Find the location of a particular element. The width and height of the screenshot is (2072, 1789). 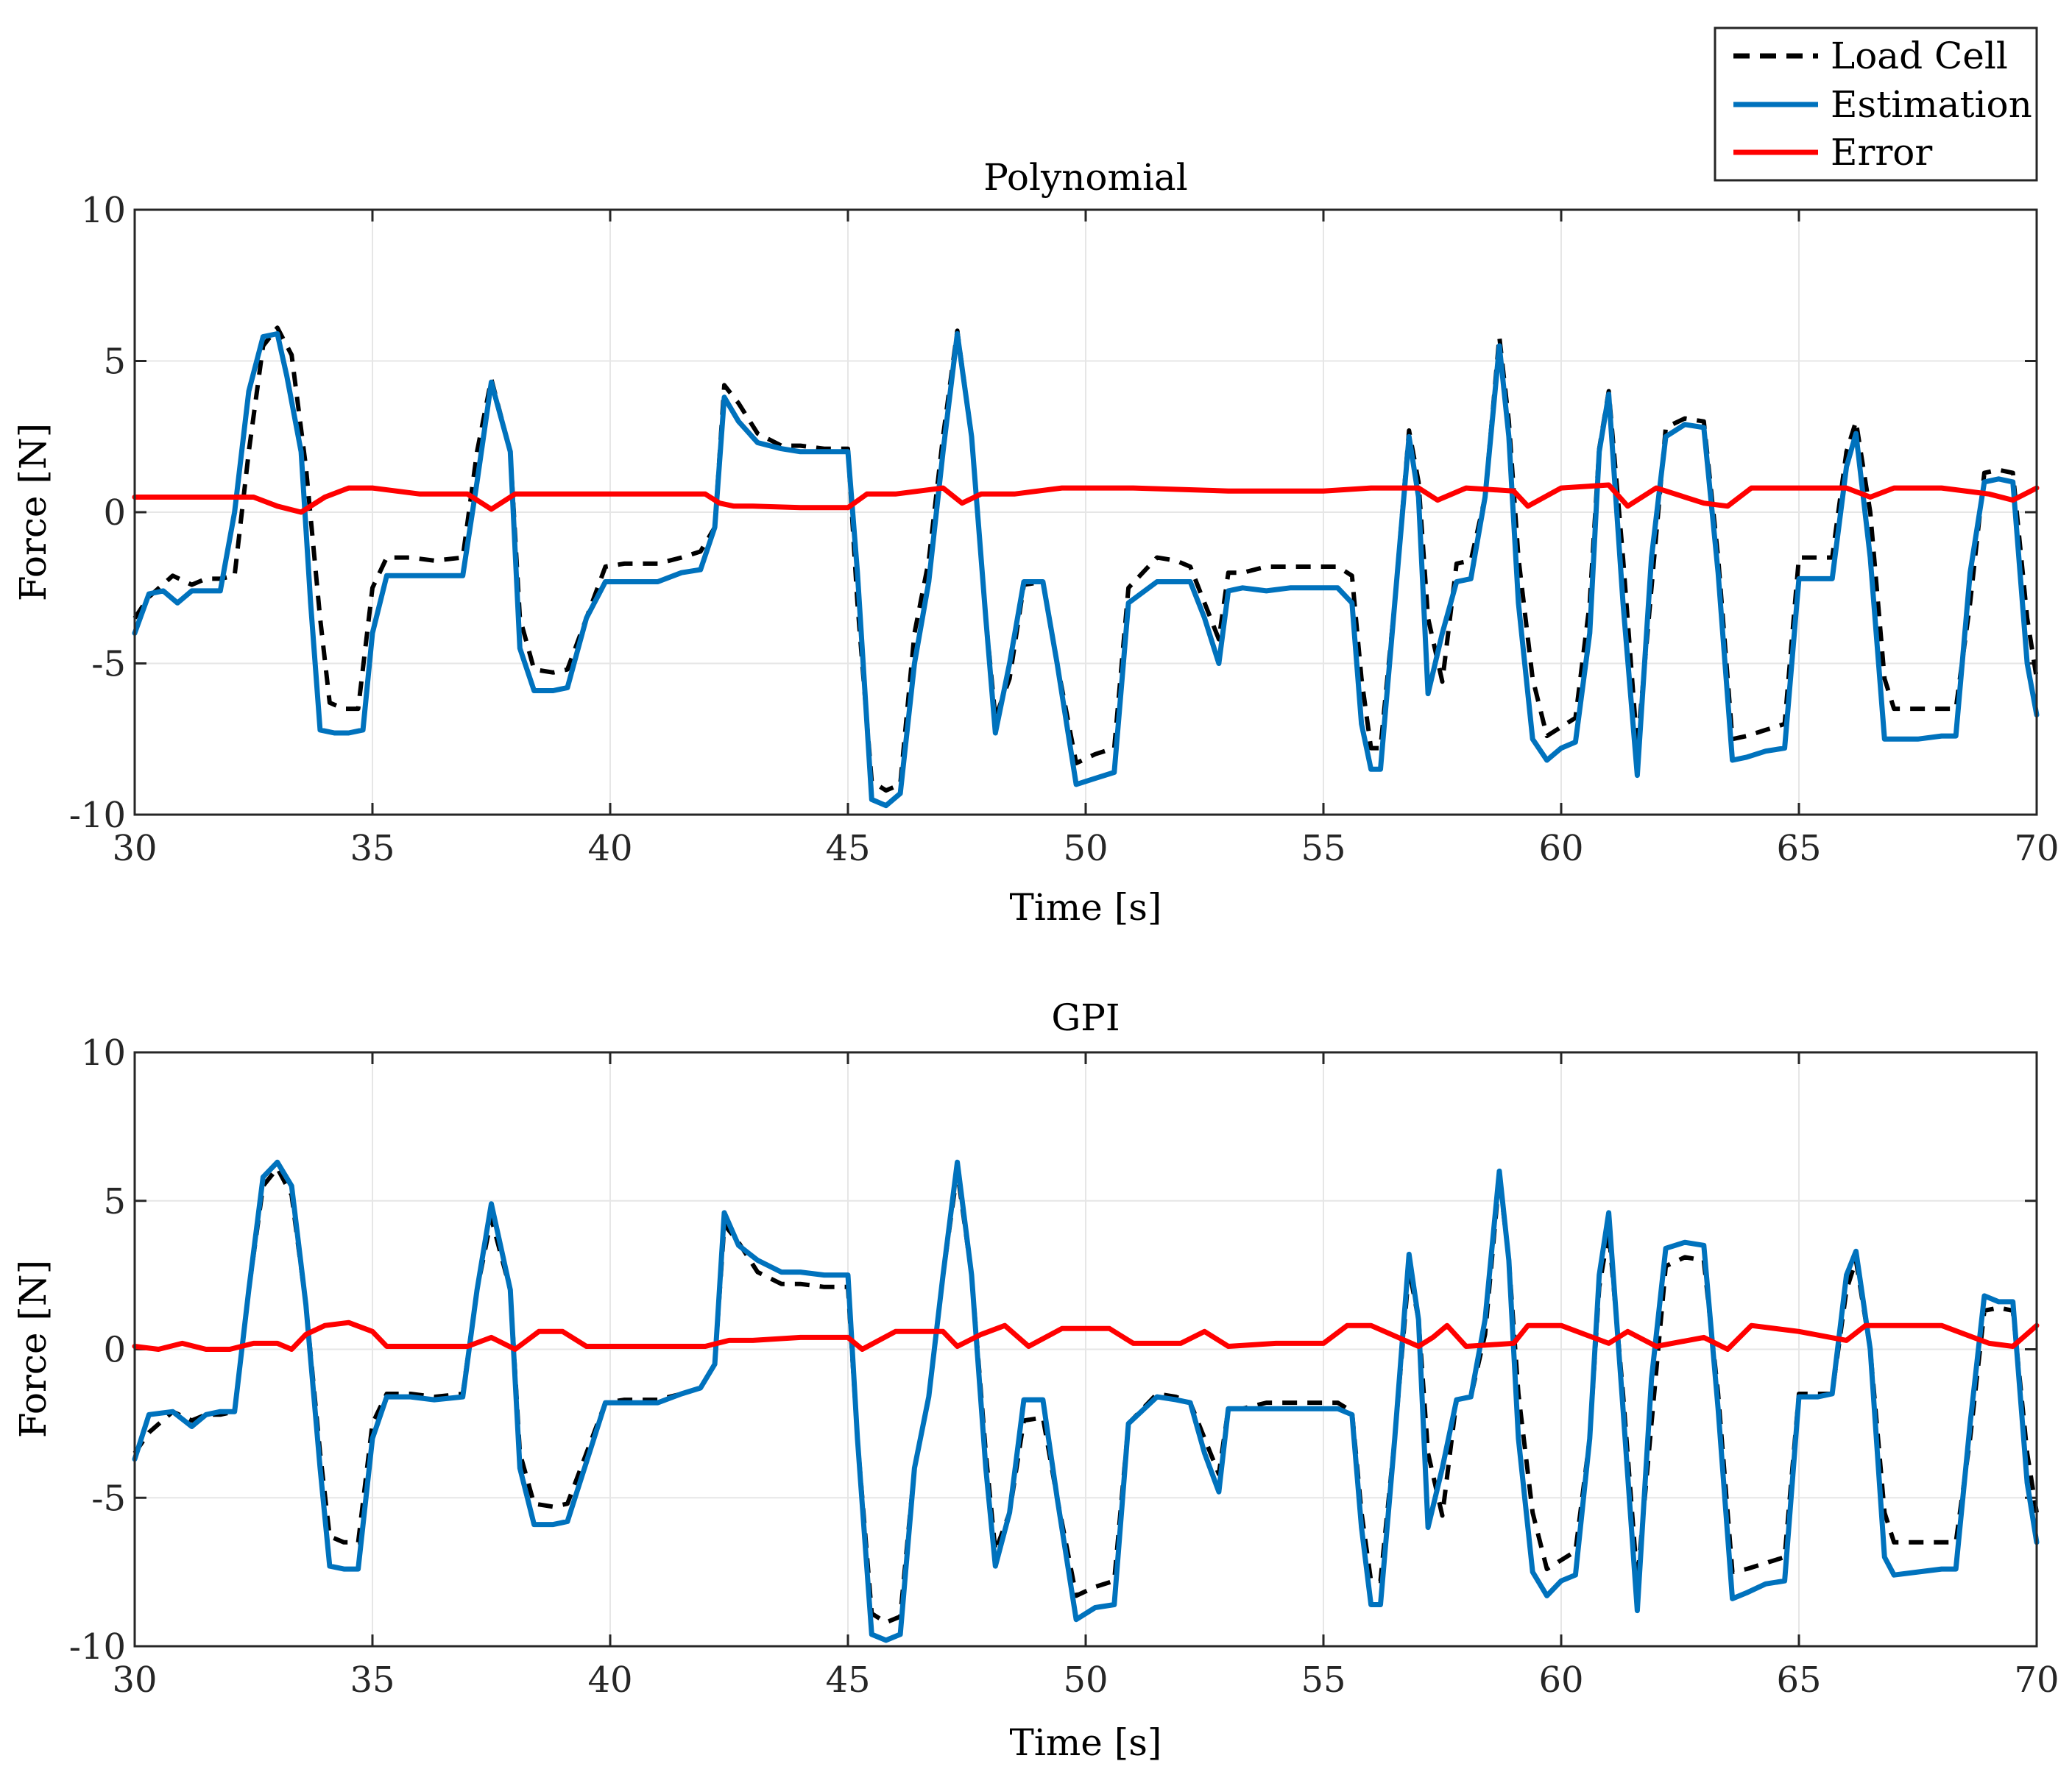

legend-label-load-cell: Load Cell is located at coordinates (1919, 56).